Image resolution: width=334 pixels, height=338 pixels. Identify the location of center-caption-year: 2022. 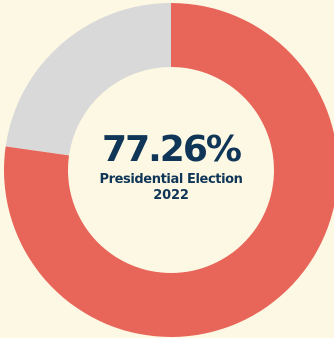
(171, 195).